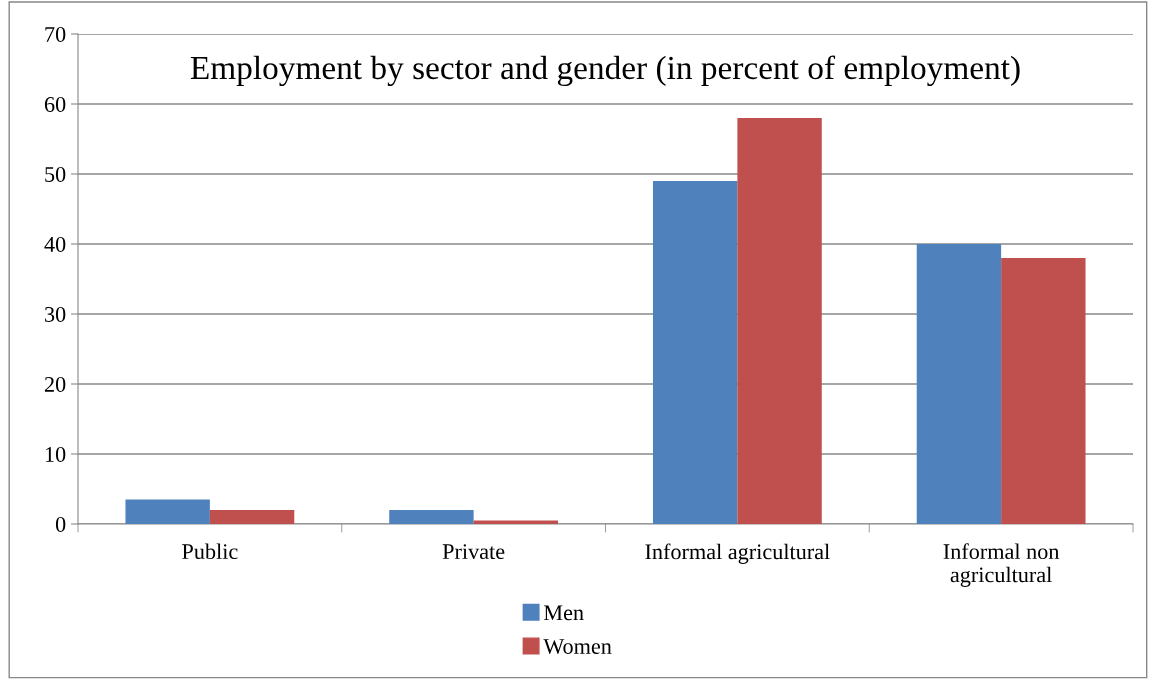 Image resolution: width=1149 pixels, height=679 pixels. Describe the element at coordinates (577, 647) in the screenshot. I see `legend-label: Women` at that location.